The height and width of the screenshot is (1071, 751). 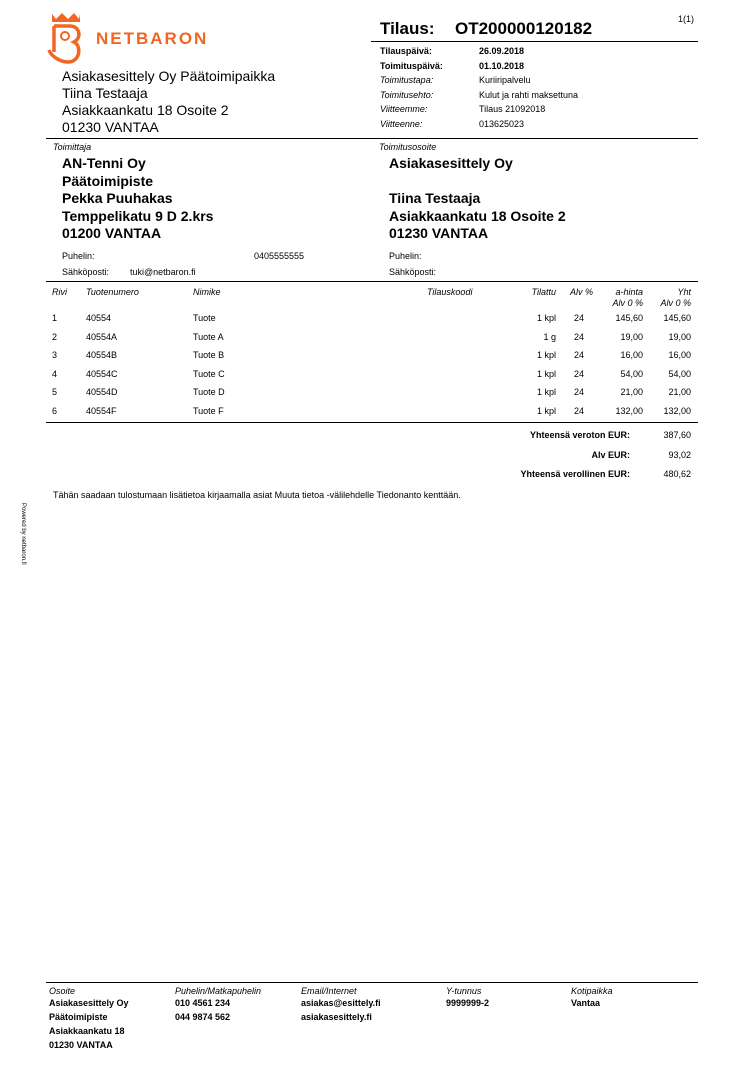 I want to click on cell-ahinta: 145,60, so click(x=629, y=318).